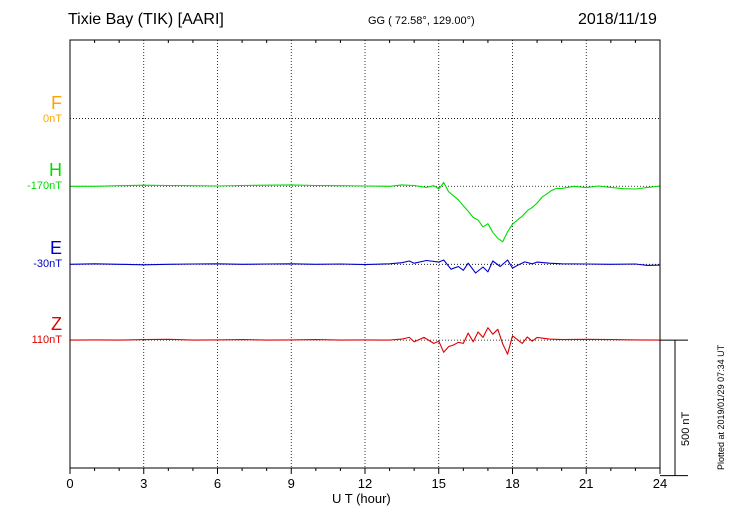 This screenshot has width=730, height=520. What do you see at coordinates (291, 483) in the screenshot?
I see `x-tick-label: 9` at bounding box center [291, 483].